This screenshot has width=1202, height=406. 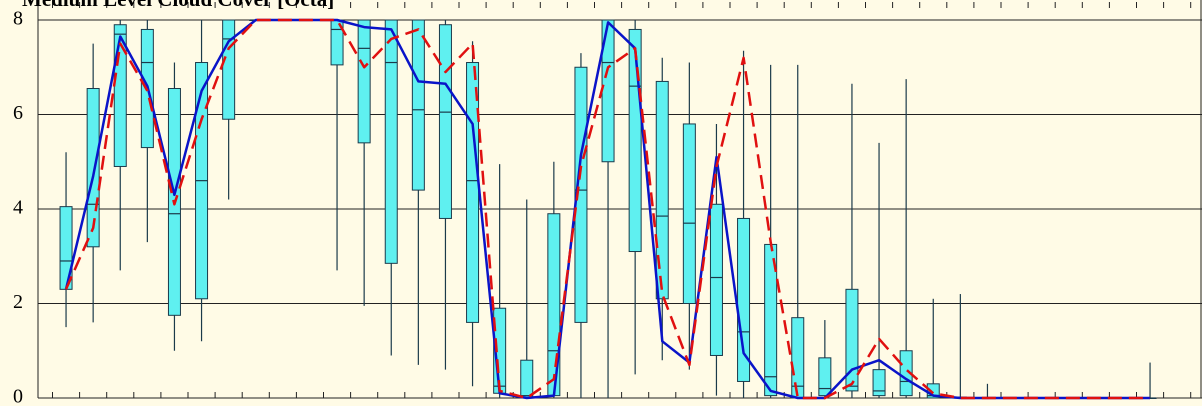 I want to click on y-tick-label: 8, so click(x=18, y=19).